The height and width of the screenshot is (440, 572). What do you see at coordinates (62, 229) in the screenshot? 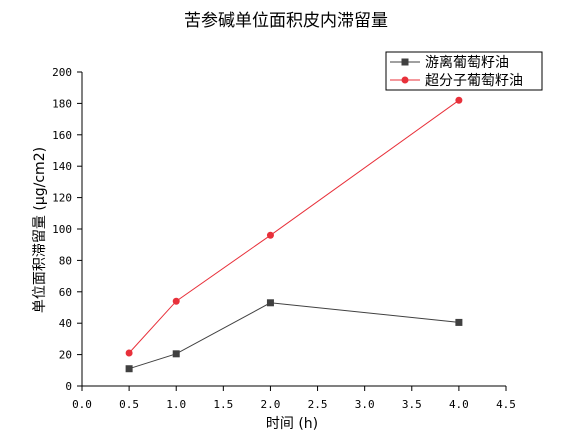
I see `y-tick-label: 100` at bounding box center [62, 229].